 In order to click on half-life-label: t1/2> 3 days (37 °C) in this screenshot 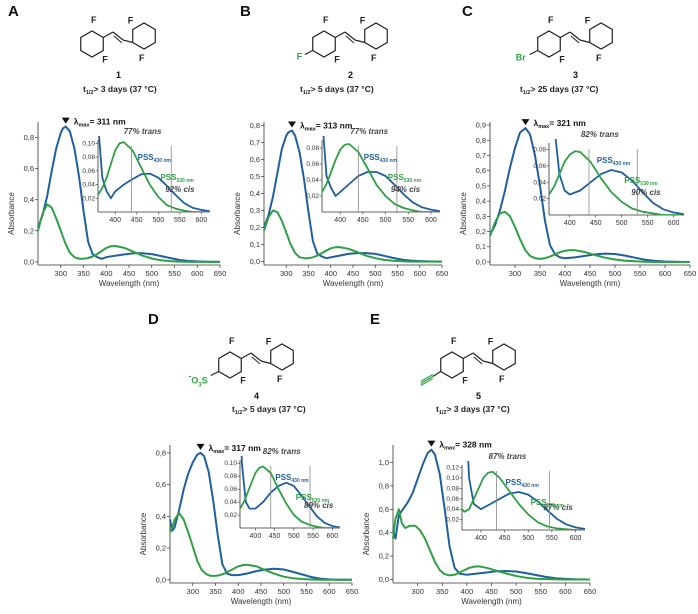, I will do `click(473, 410)`.